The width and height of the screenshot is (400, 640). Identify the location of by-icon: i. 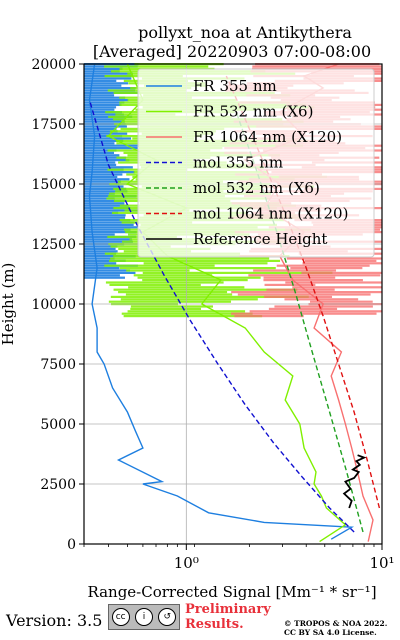
(143, 617).